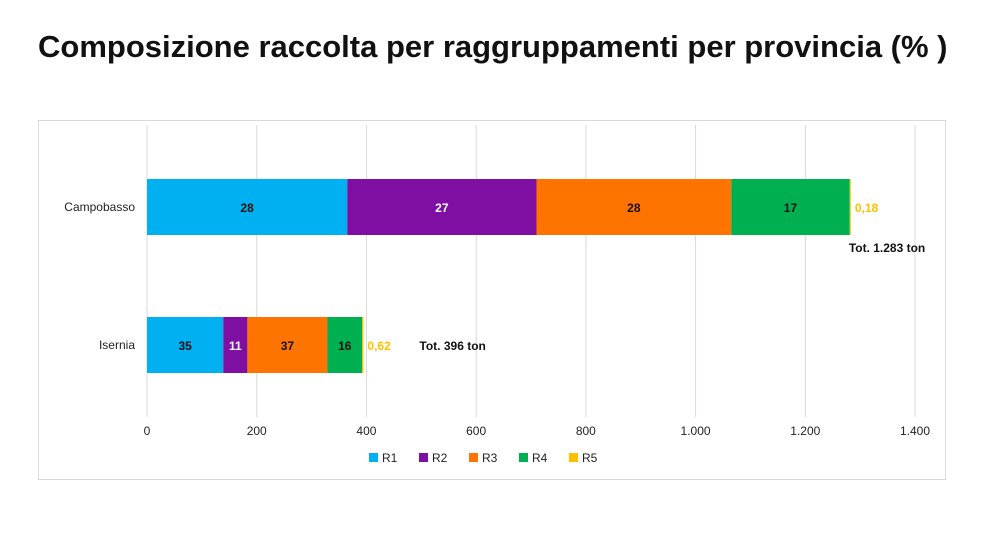 The image size is (995, 558). Describe the element at coordinates (366, 431) in the screenshot. I see `x-tick-label: 400` at that location.